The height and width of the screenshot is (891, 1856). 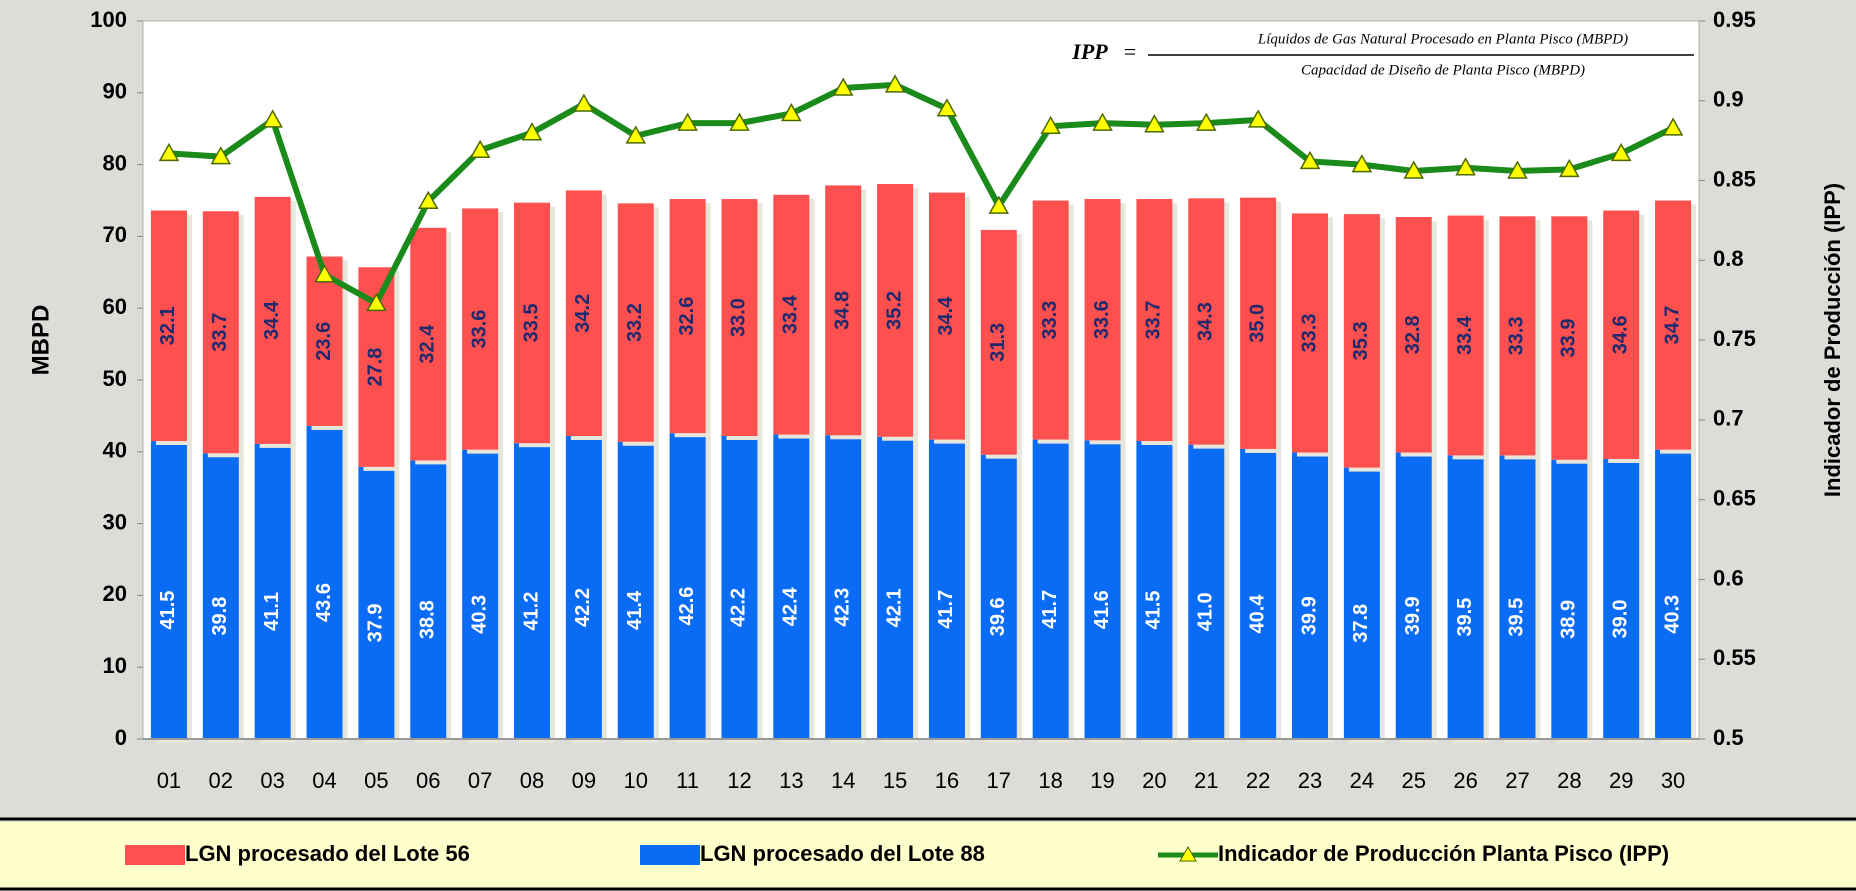 I want to click on x-tick-label: 24, so click(x=1362, y=780).